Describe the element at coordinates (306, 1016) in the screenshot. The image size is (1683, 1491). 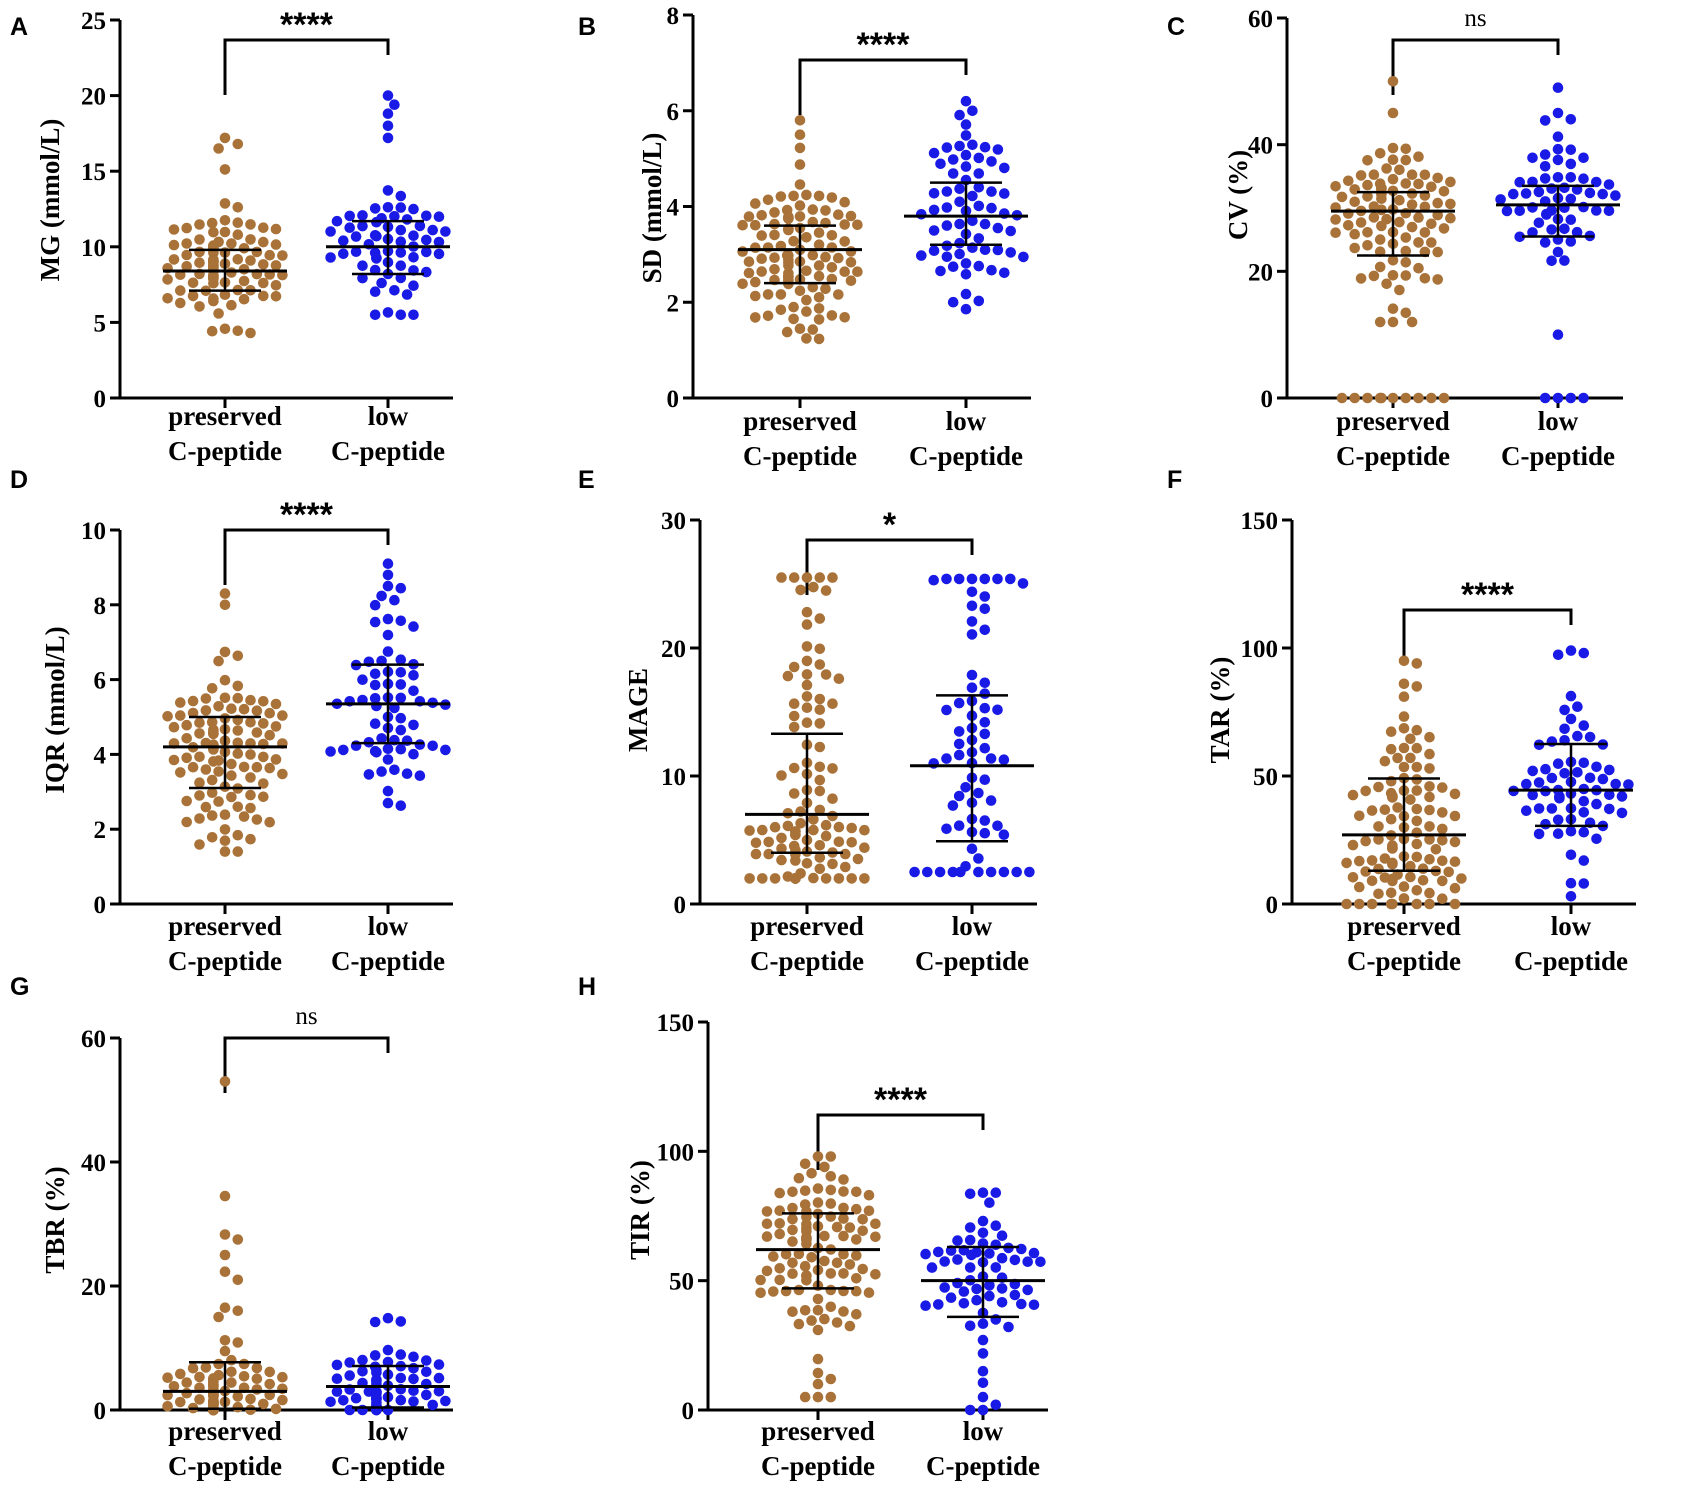
I see `significance-label: ns` at that location.